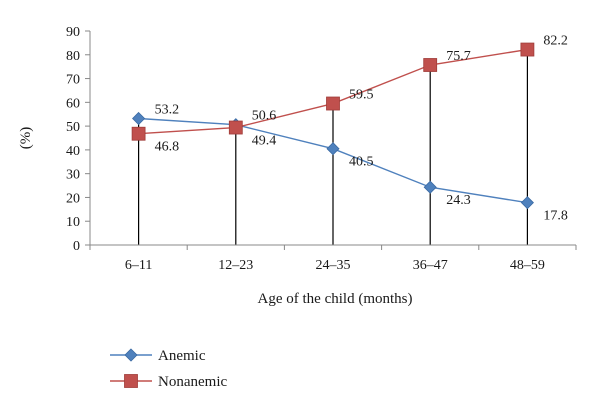 Image resolution: width=600 pixels, height=415 pixels. I want to click on legend-marker-nonanemic, so click(131, 381).